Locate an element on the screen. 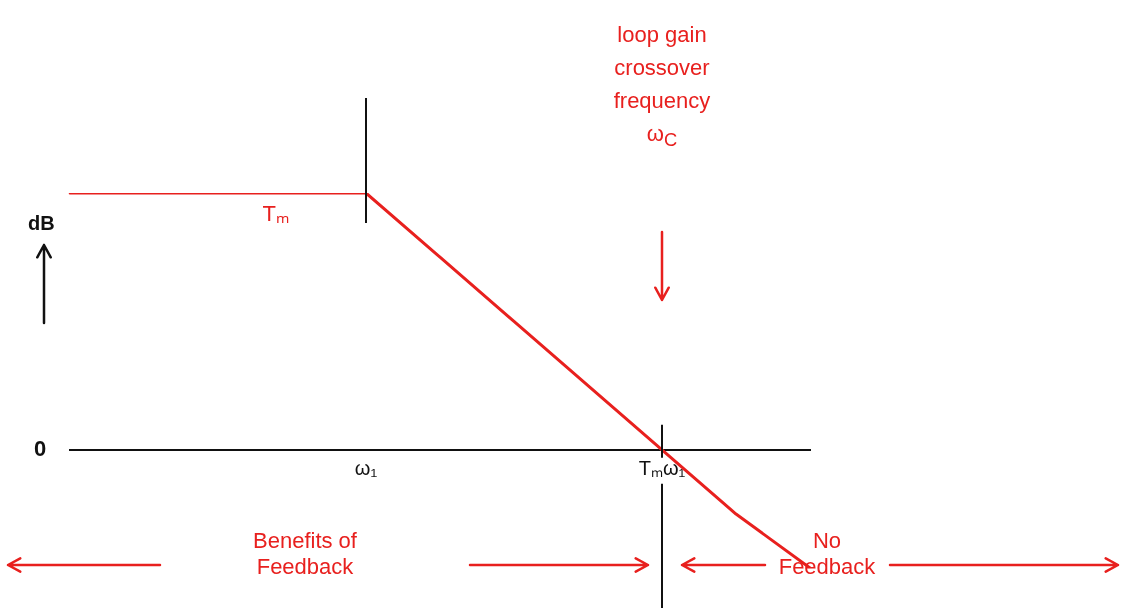  annotation: Tₘ is located at coordinates (275, 214).